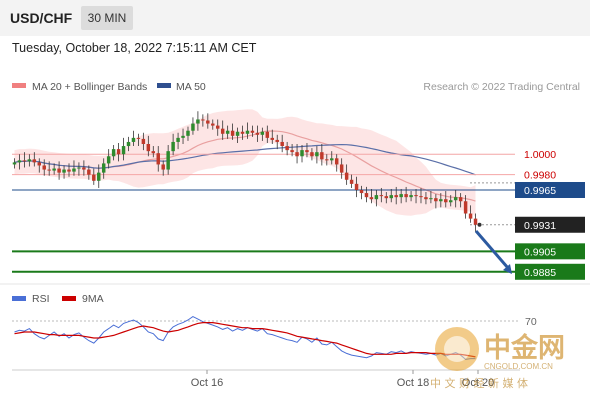  Describe the element at coordinates (540, 226) in the screenshot. I see `level-label-3: 0.9931` at that location.